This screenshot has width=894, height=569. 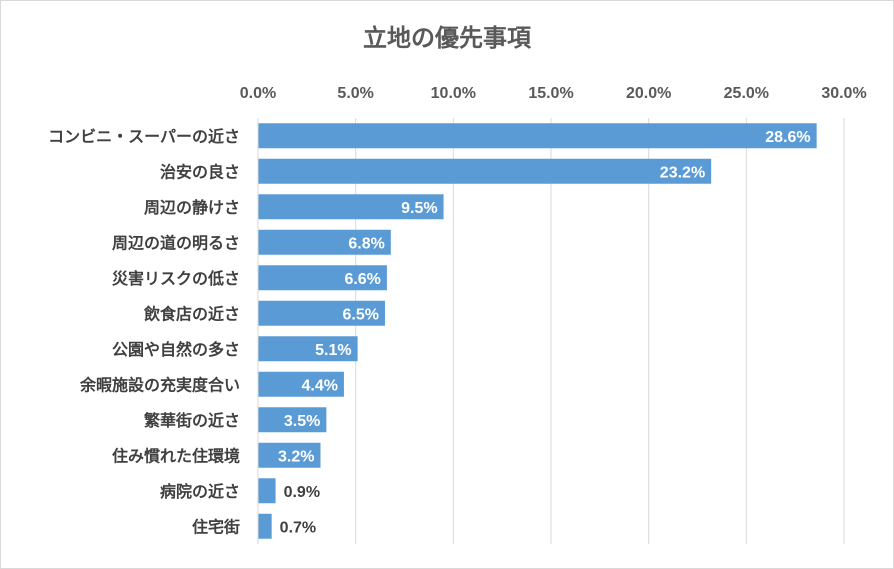 I want to click on data-label: 6.8%, so click(x=366, y=243).